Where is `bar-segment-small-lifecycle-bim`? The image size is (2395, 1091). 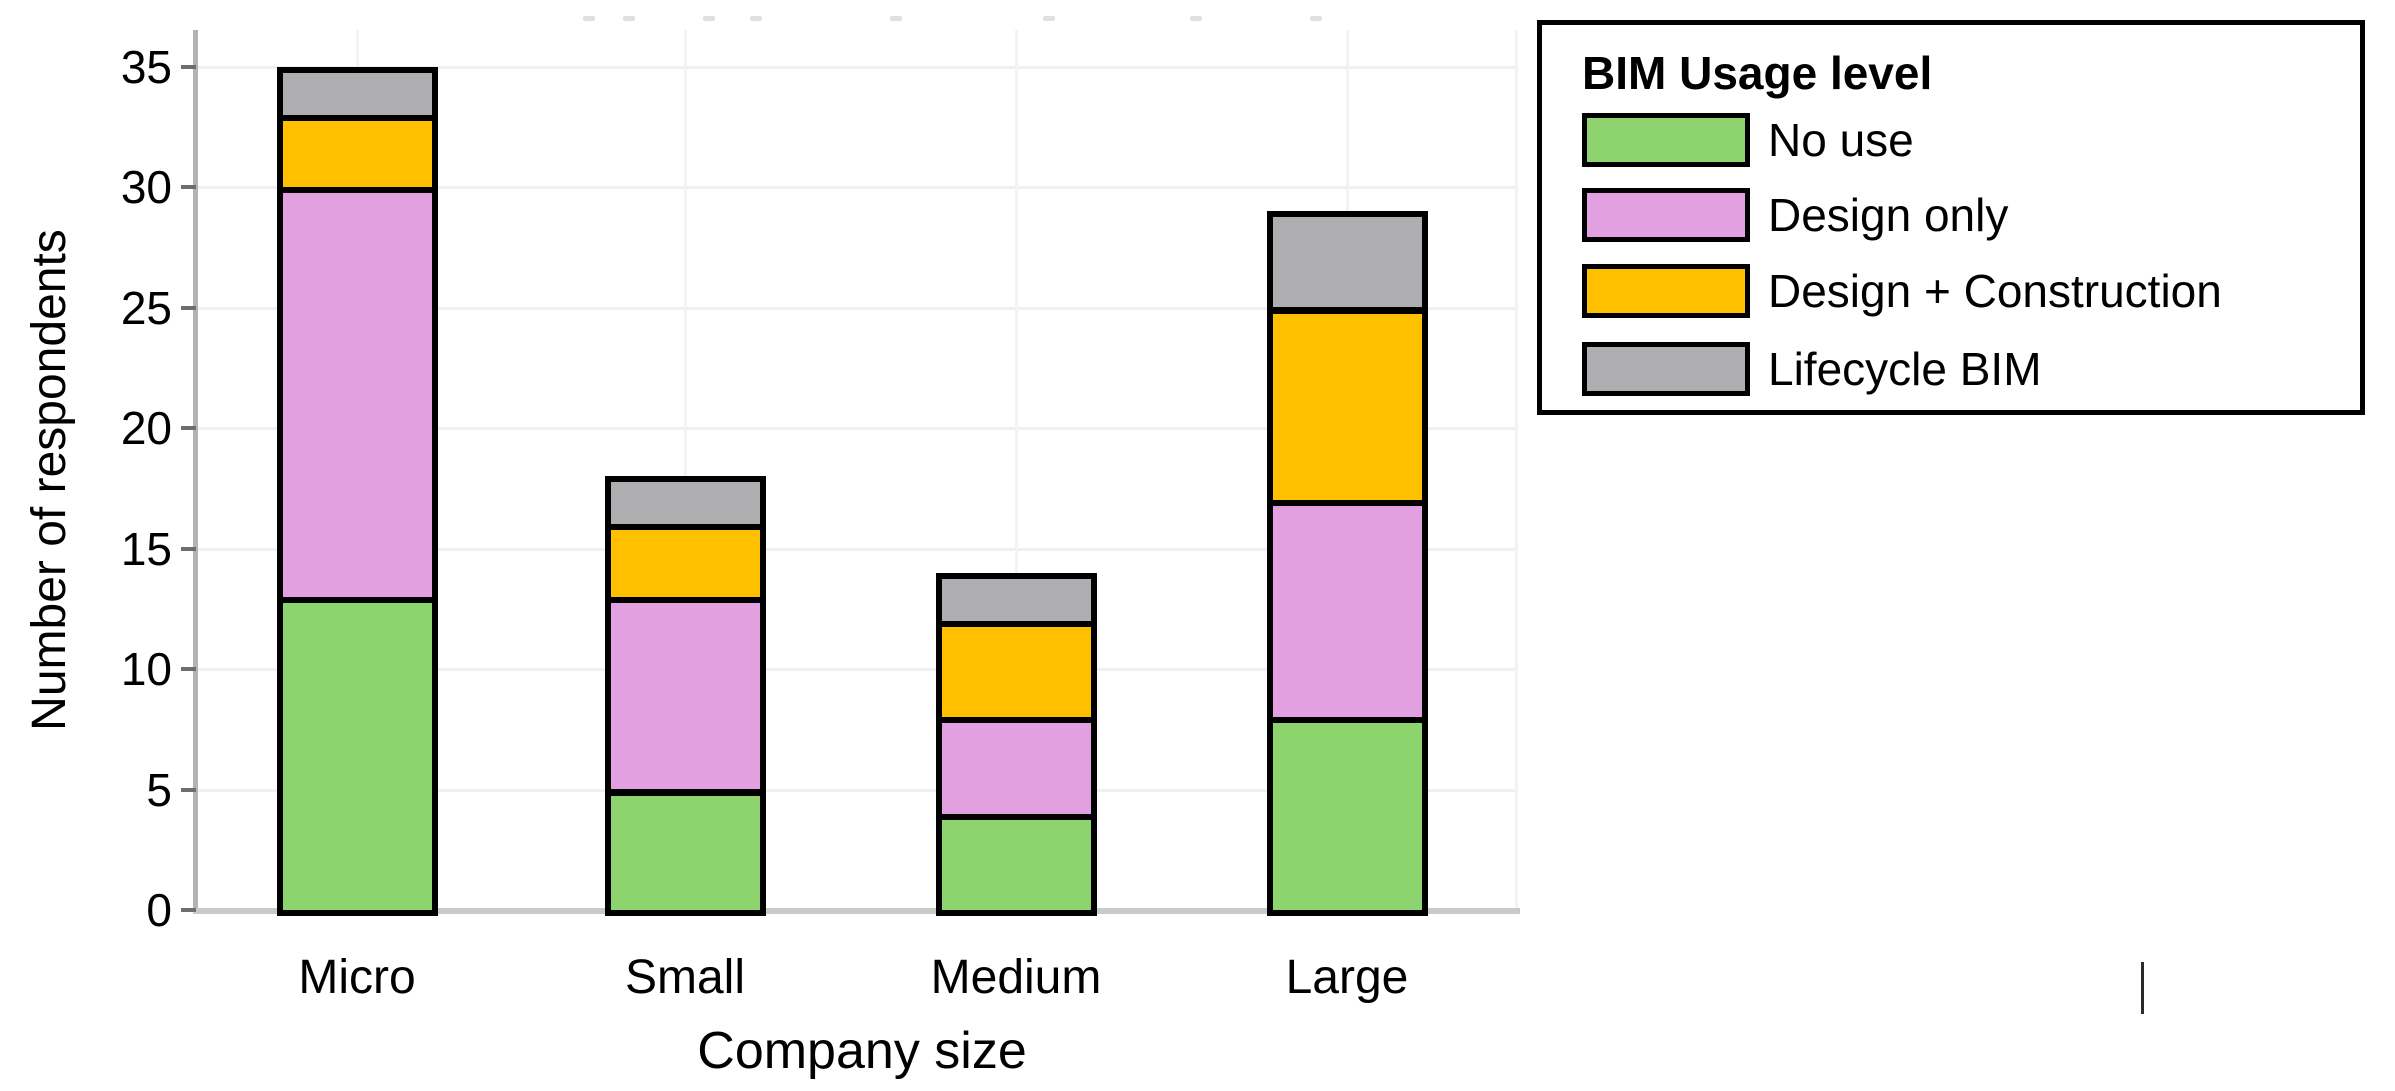 bar-segment-small-lifecycle-bim is located at coordinates (685, 503).